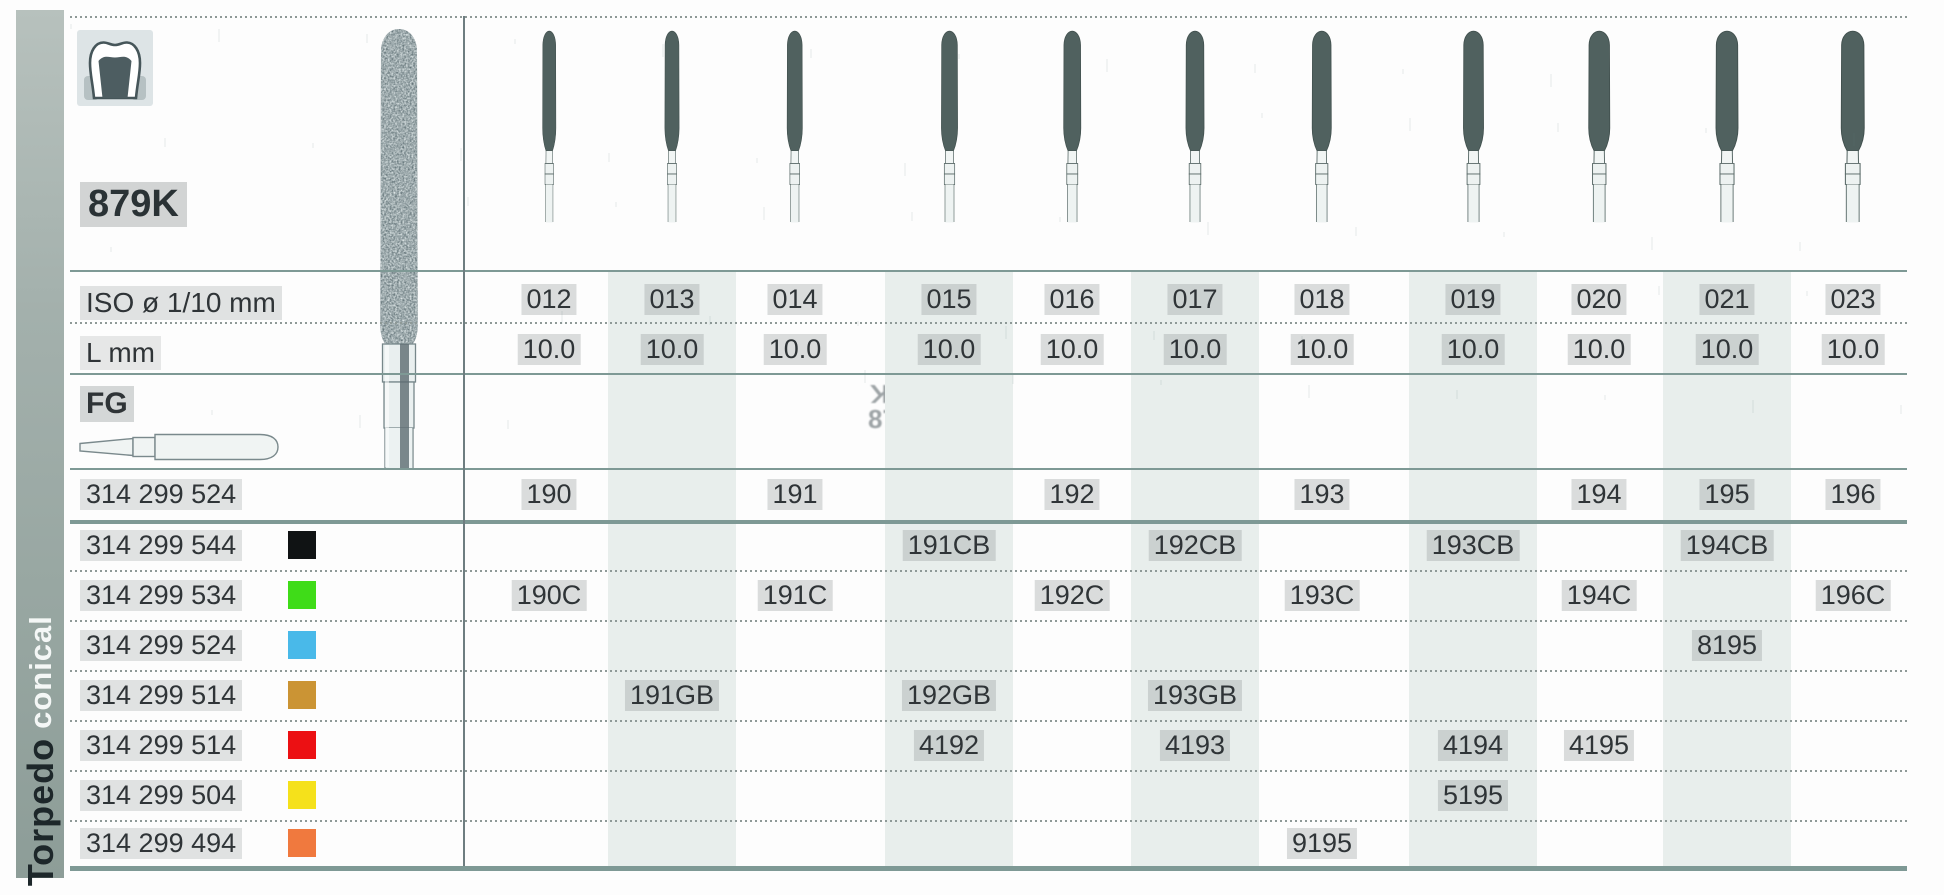 The height and width of the screenshot is (895, 1944). I want to click on order-code: 314 299 494, so click(161, 843).